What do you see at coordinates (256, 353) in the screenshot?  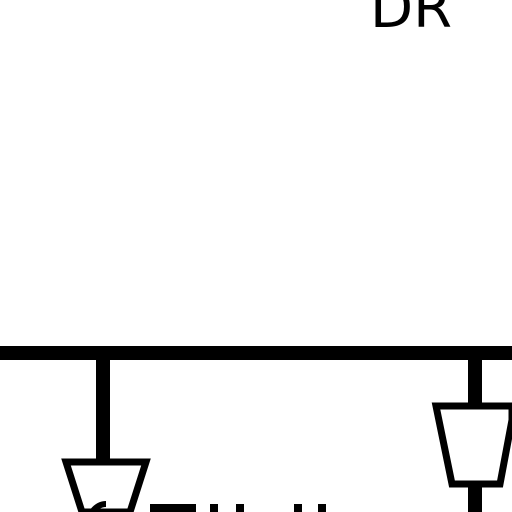 I see `bus-line` at bounding box center [256, 353].